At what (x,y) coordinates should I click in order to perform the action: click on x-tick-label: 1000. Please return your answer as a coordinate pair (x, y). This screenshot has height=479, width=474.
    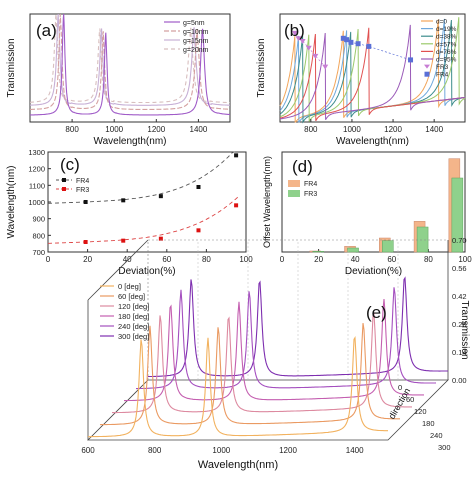
    Looking at the image, I should click on (221, 450).